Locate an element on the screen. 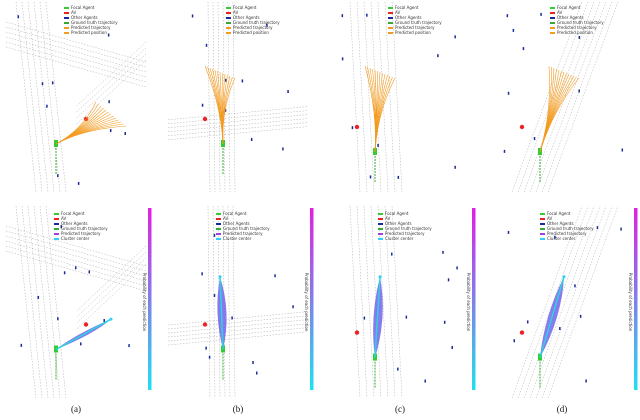 This screenshot has height=420, width=640. predicted-core is located at coordinates (377, 317).